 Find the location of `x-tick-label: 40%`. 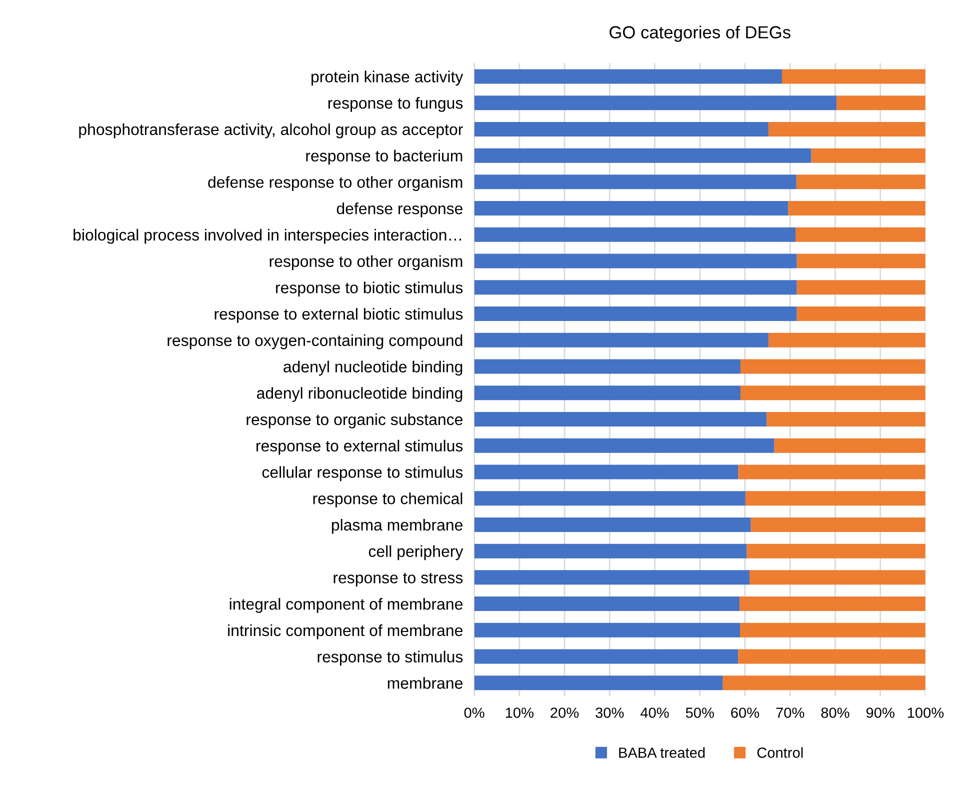

x-tick-label: 40% is located at coordinates (654, 713).